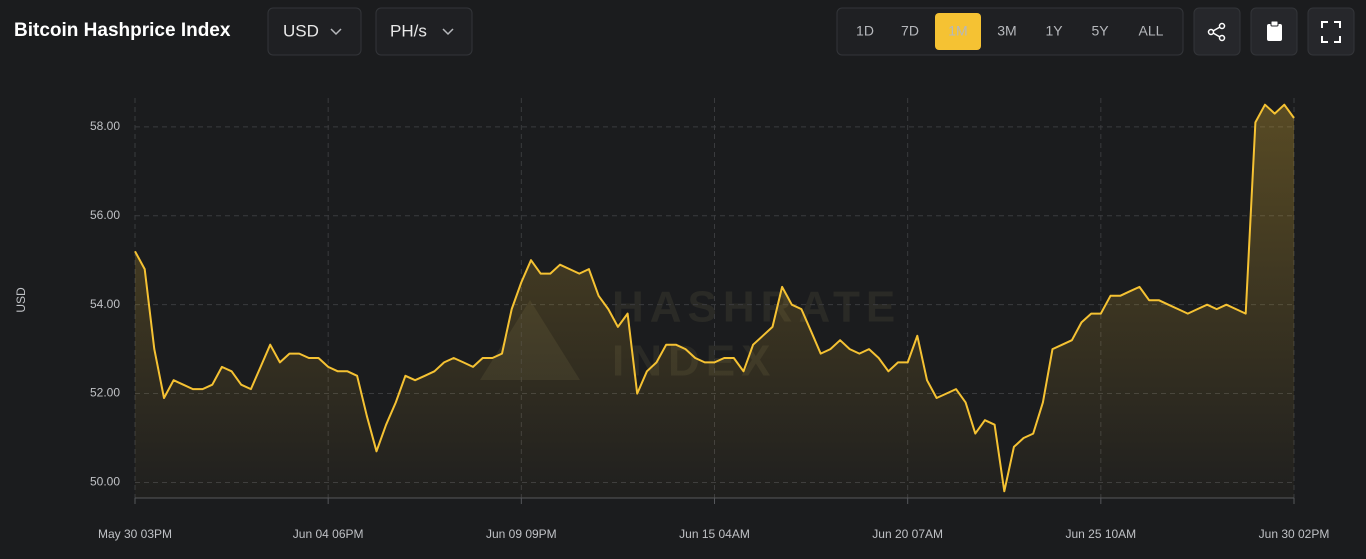  What do you see at coordinates (865, 31) in the screenshot?
I see `range-button: 1D` at bounding box center [865, 31].